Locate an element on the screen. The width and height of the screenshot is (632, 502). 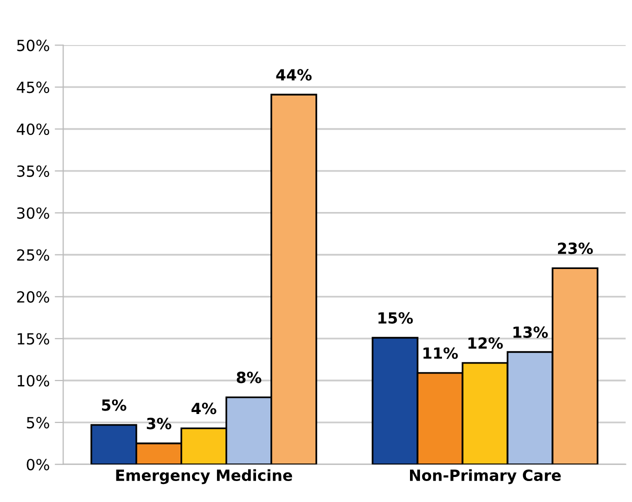
y-tick-label: 10% is located at coordinates (34, 380).